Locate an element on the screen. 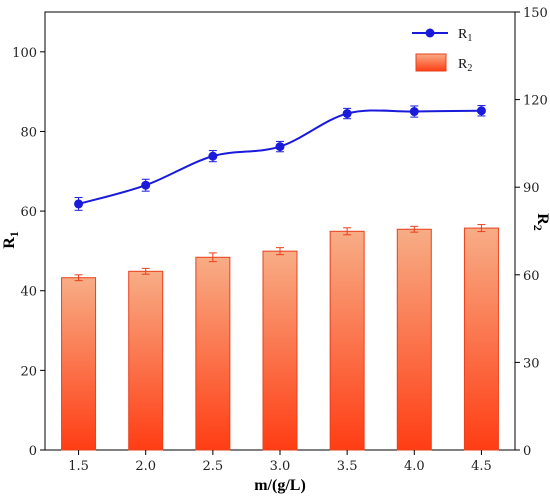 Image resolution: width=550 pixels, height=499 pixels. x-tick-label: 4.0 is located at coordinates (414, 466).